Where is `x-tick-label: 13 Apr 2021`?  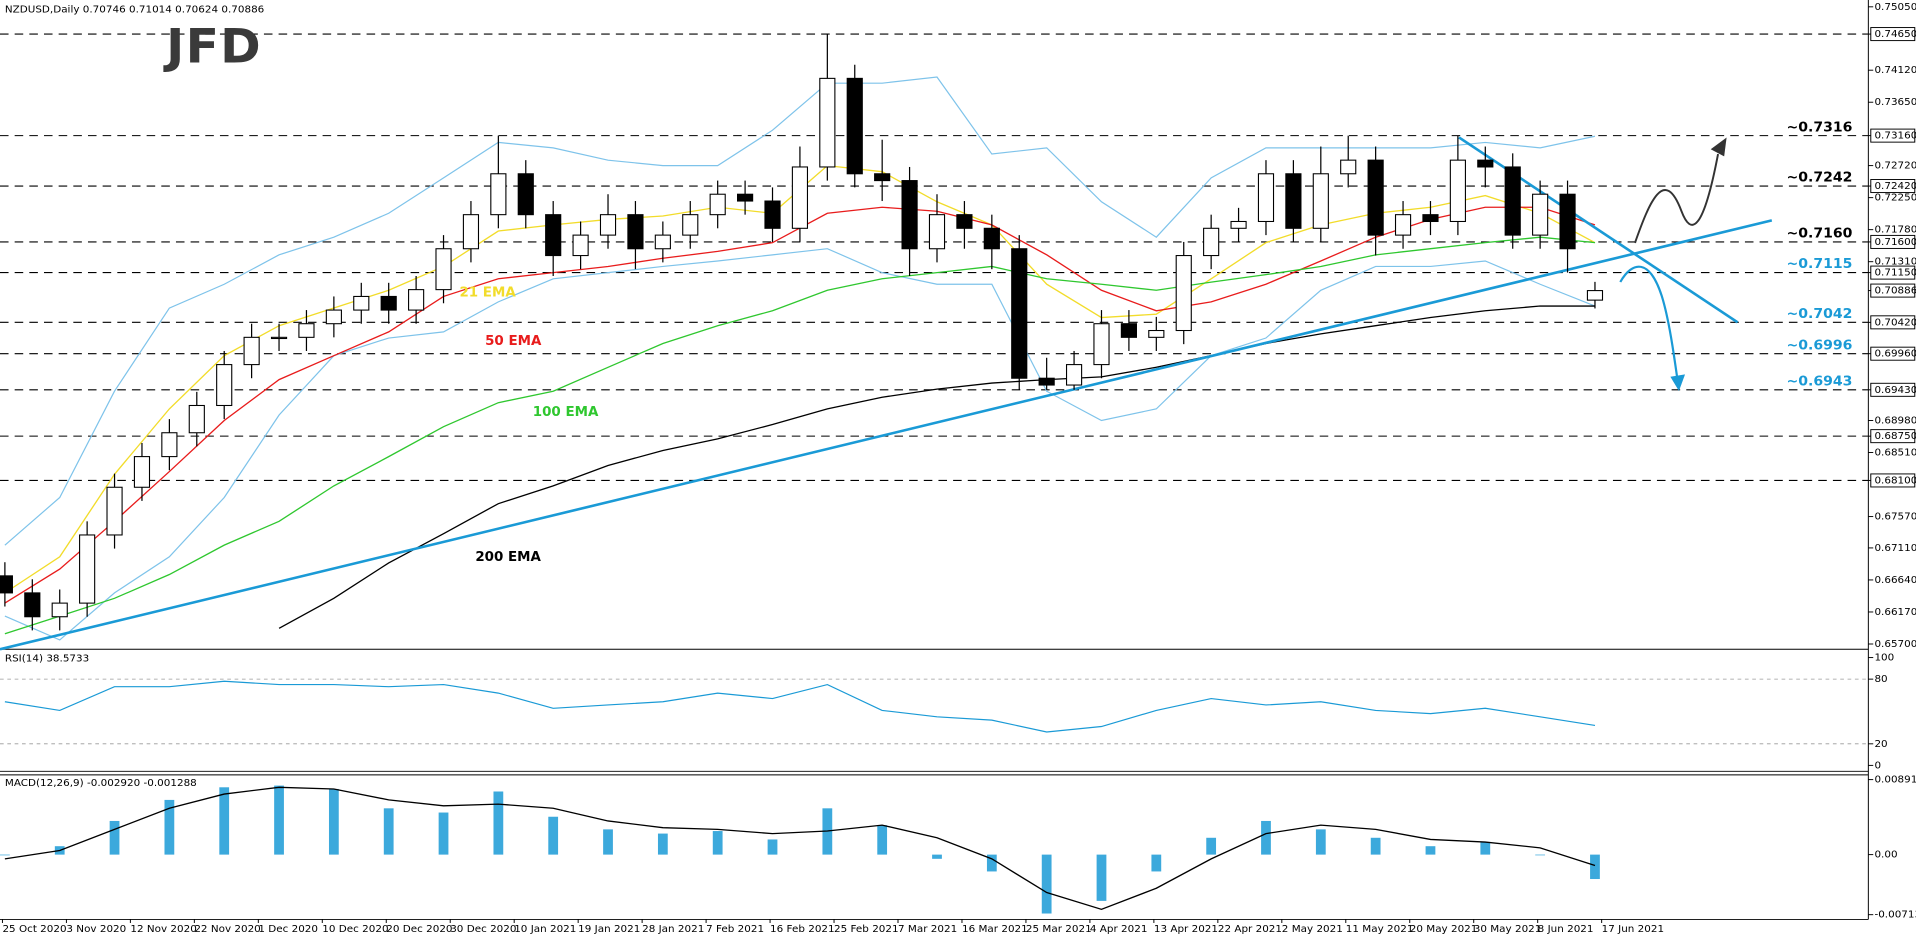 x-tick-label: 13 Apr 2021 is located at coordinates (1186, 929).